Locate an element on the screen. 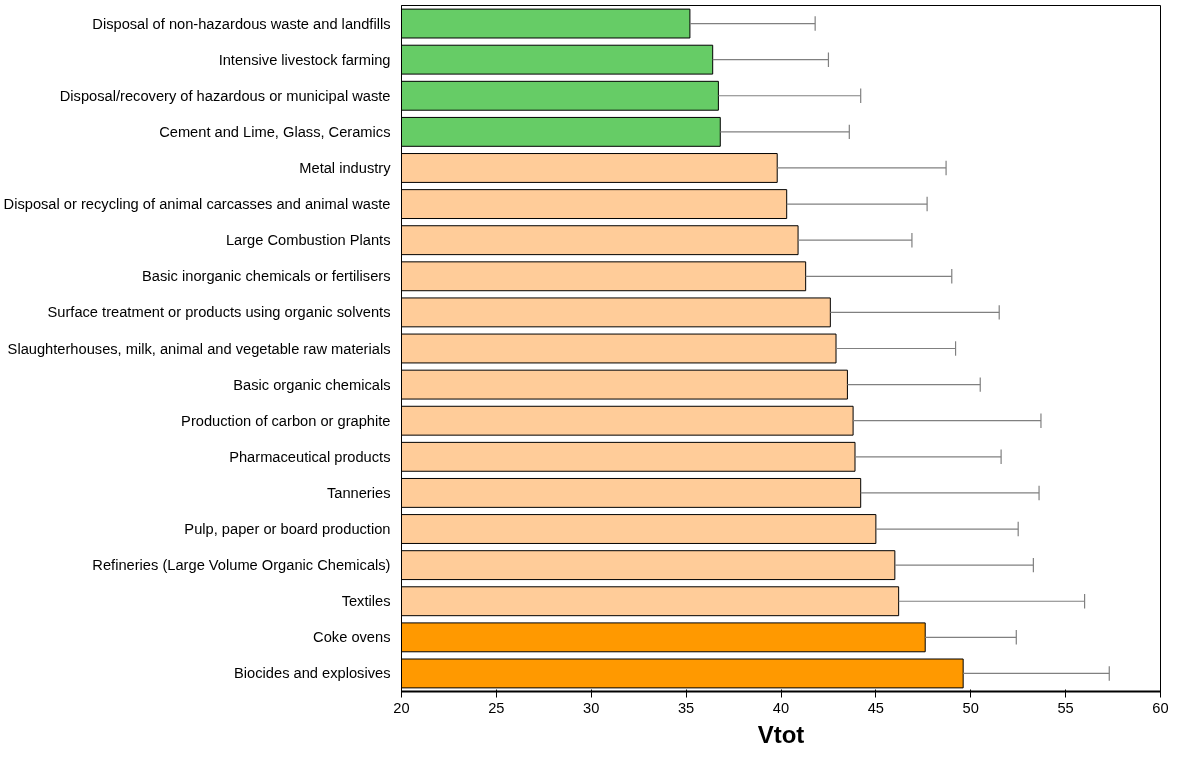 The height and width of the screenshot is (757, 1184). x-tick-label: 20 is located at coordinates (401, 707).